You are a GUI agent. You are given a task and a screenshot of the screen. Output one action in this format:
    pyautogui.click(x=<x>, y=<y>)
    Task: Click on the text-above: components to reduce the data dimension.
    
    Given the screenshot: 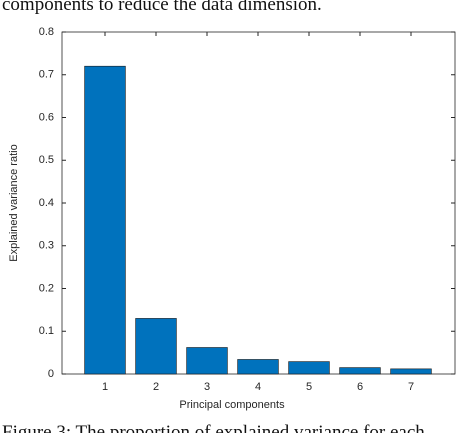 What is the action you would take?
    pyautogui.click(x=162, y=7)
    